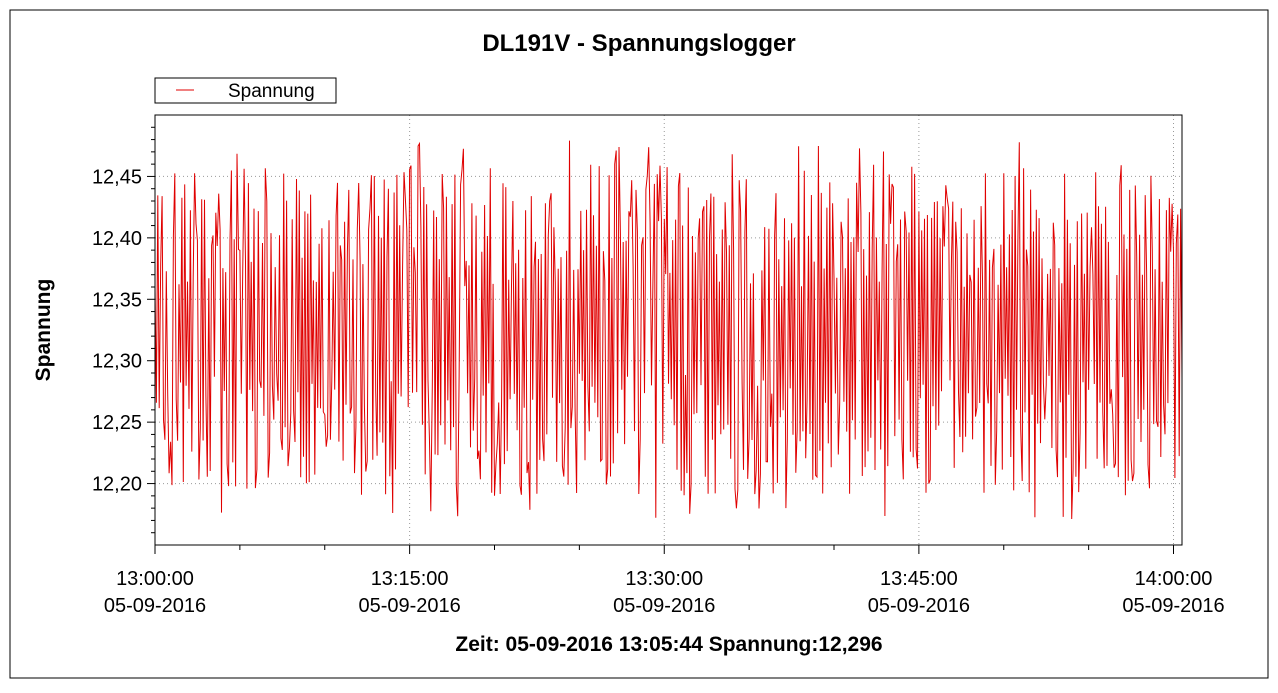  Describe the element at coordinates (1174, 579) in the screenshot. I see `x-tick-time: 14:00:00` at that location.